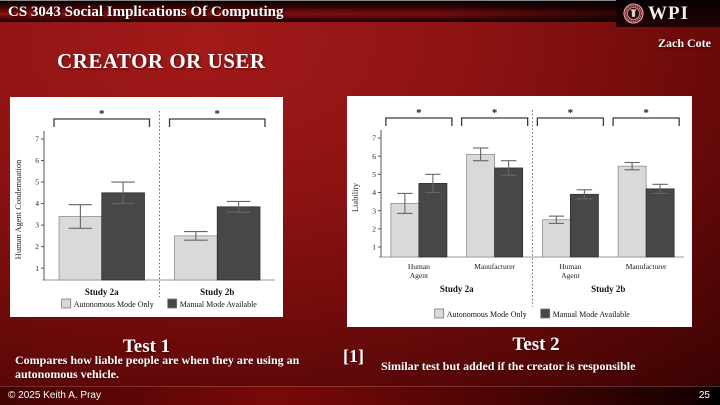 Image resolution: width=720 pixels, height=405 pixels. I want to click on wpi-logo: WPI, so click(668, 13).